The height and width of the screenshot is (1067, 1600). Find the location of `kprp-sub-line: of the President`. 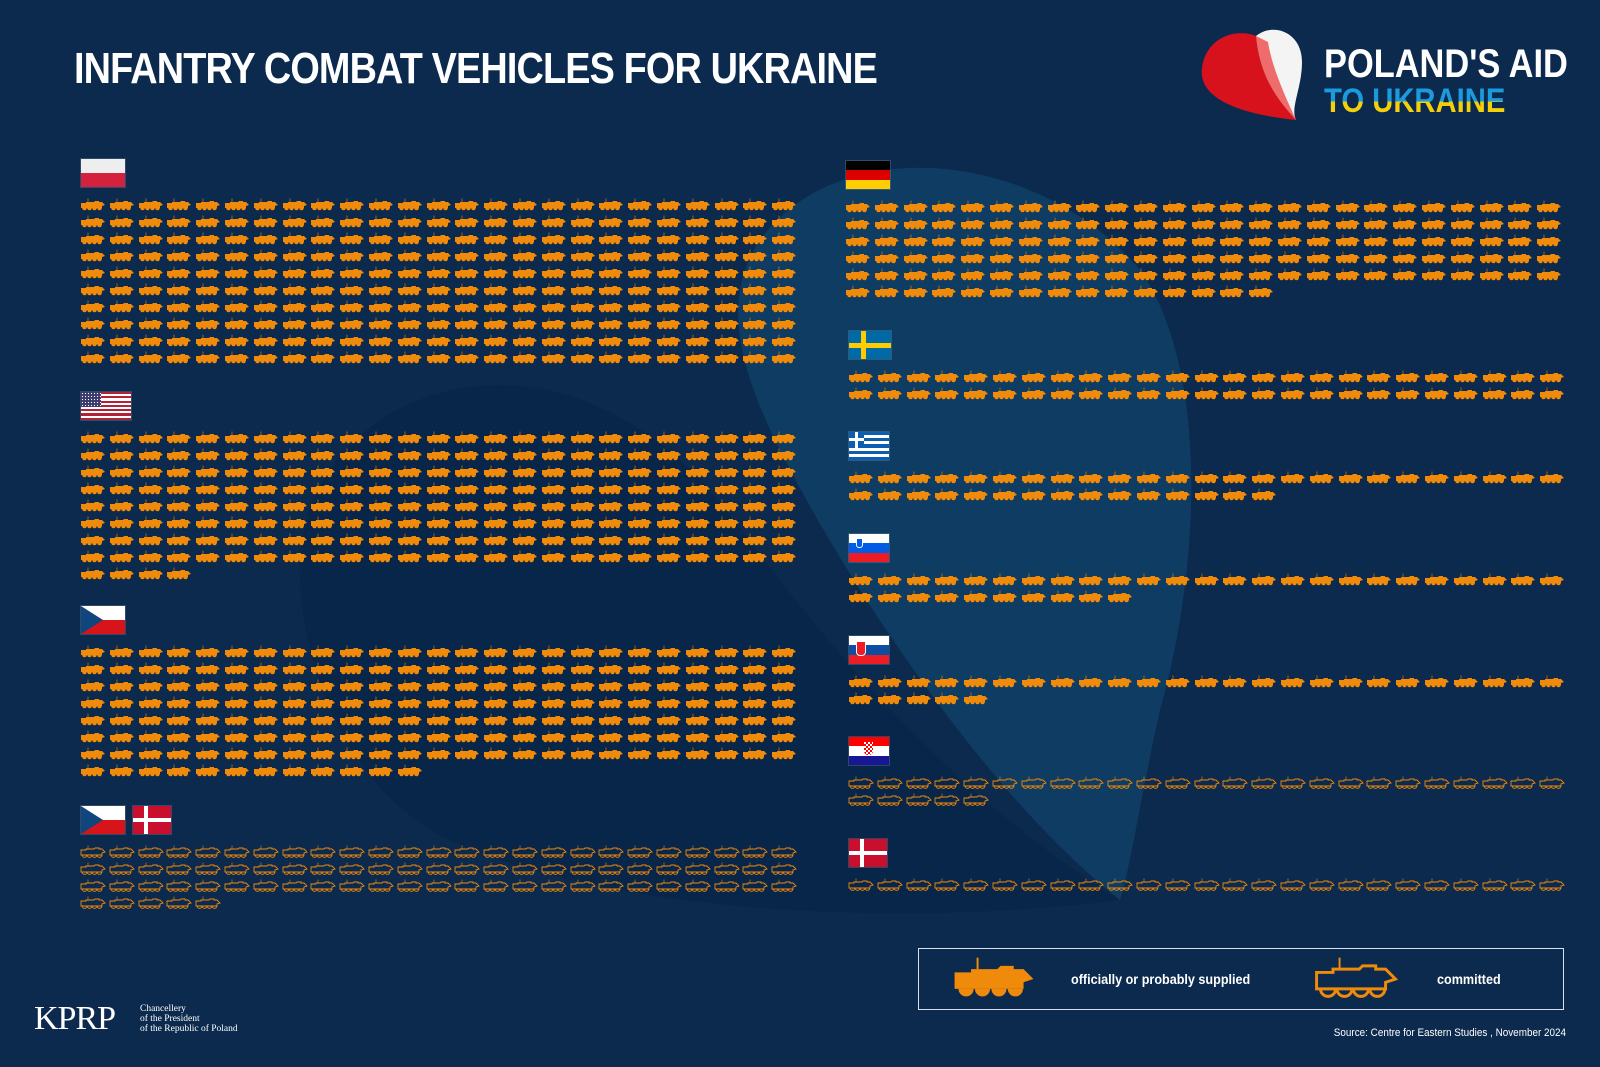

kprp-sub-line: of the President is located at coordinates (170, 1019).